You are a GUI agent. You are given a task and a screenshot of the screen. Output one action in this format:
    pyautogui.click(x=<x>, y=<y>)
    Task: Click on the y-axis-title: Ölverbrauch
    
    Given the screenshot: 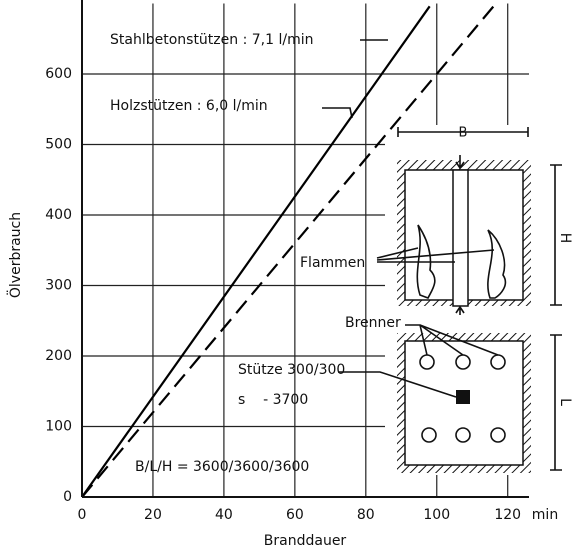 What is the action you would take?
    pyautogui.click(x=15, y=255)
    